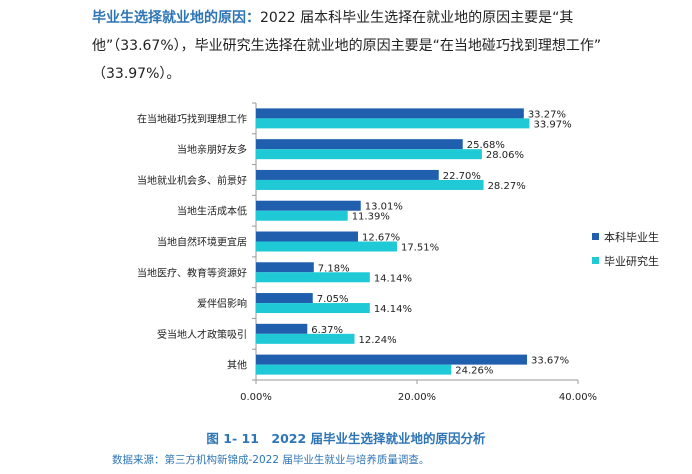 This screenshot has width=692, height=474. I want to click on data-label: 17.51%, so click(420, 248).